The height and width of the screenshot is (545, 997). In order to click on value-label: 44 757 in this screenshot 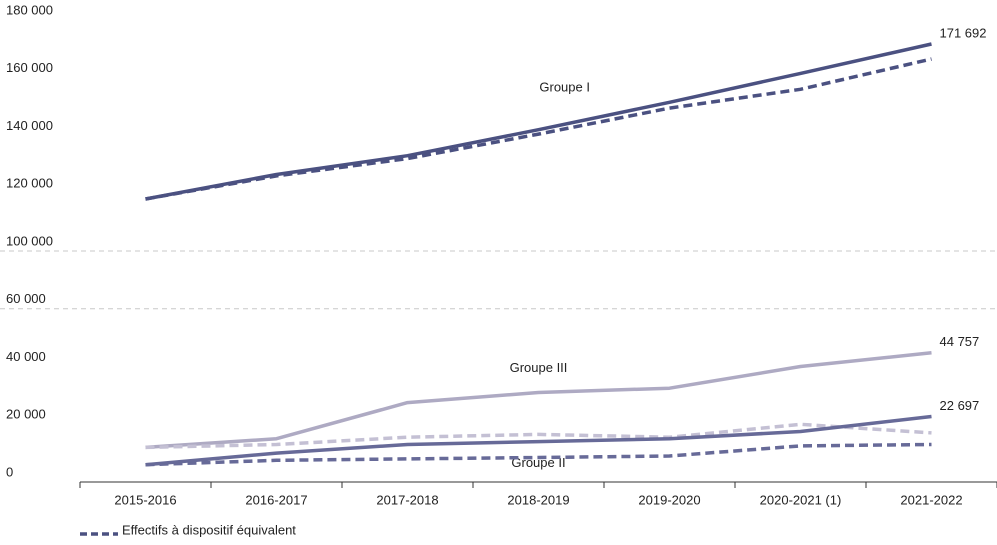, I will do `click(960, 341)`.